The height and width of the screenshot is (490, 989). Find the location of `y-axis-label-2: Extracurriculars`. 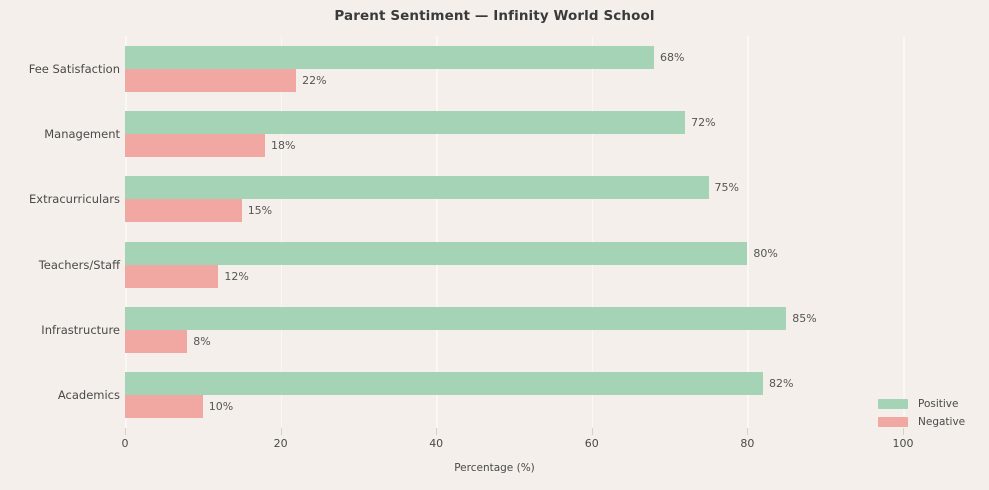

y-axis-label-2: Extracurriculars is located at coordinates (74, 199).